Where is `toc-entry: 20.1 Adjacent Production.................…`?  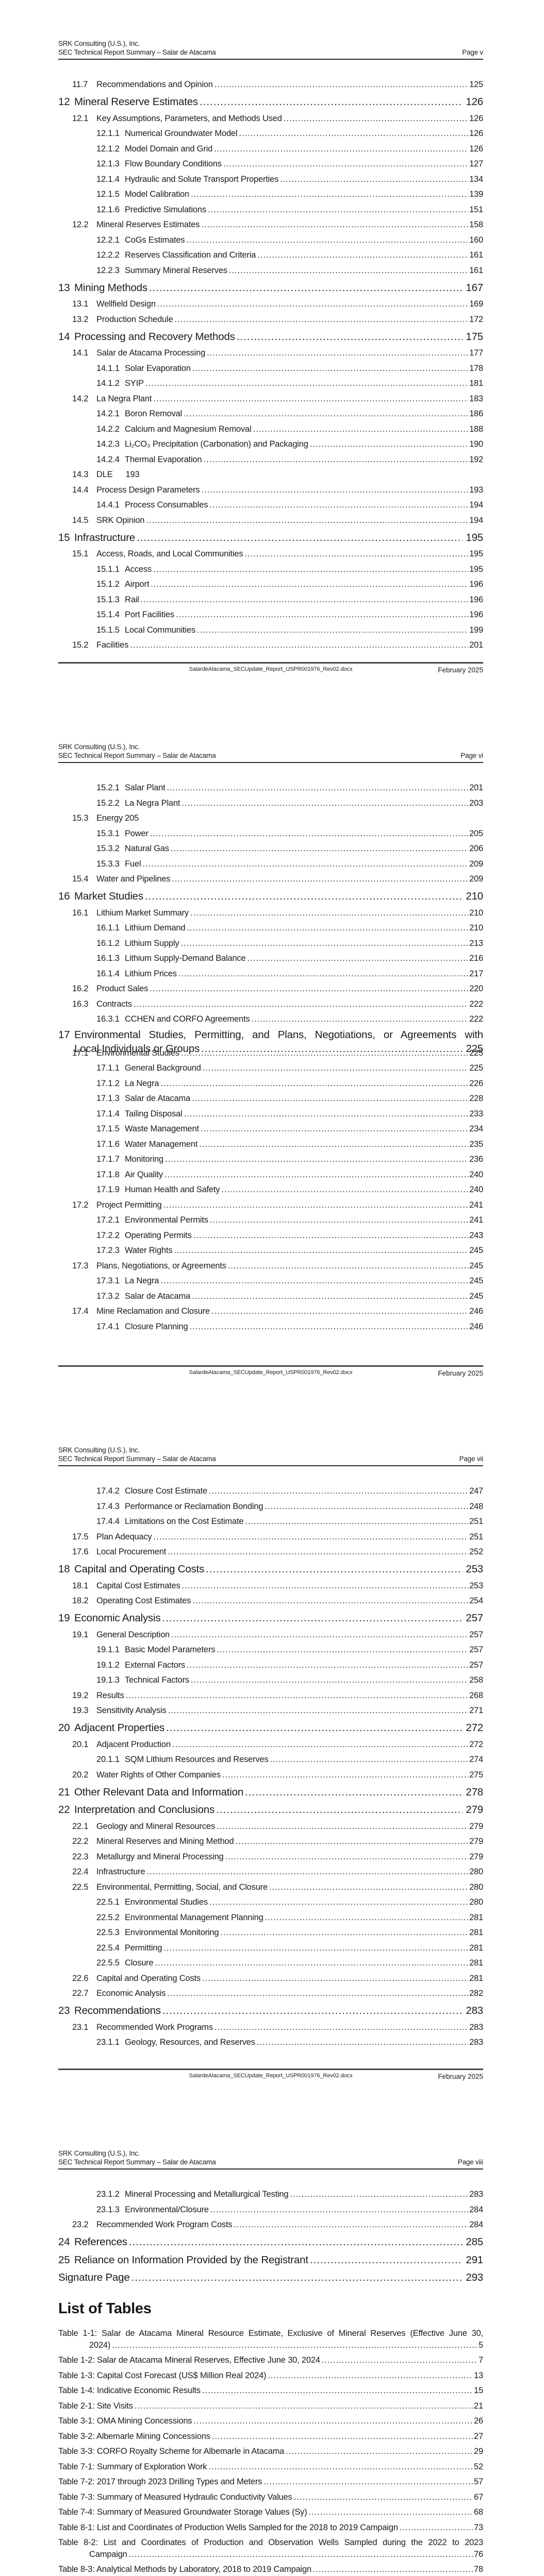 toc-entry: 20.1 Adjacent Production.................… is located at coordinates (271, 1745).